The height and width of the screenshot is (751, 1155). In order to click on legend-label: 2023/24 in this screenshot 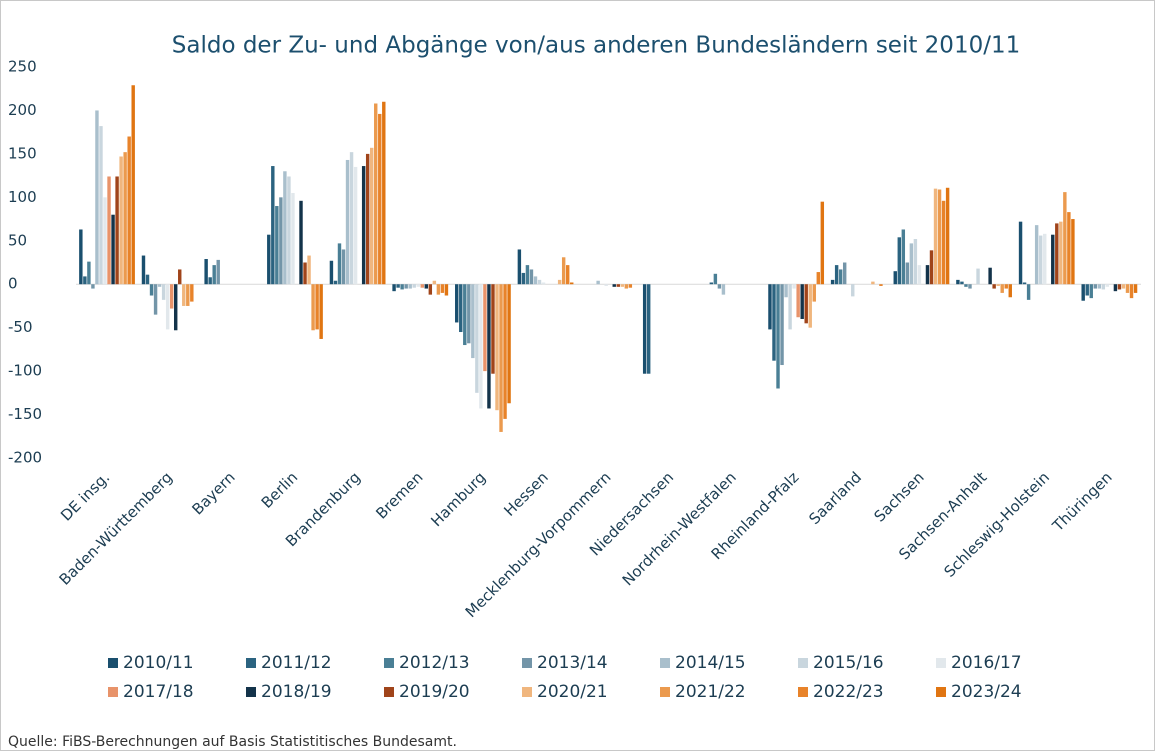, I will do `click(986, 692)`.